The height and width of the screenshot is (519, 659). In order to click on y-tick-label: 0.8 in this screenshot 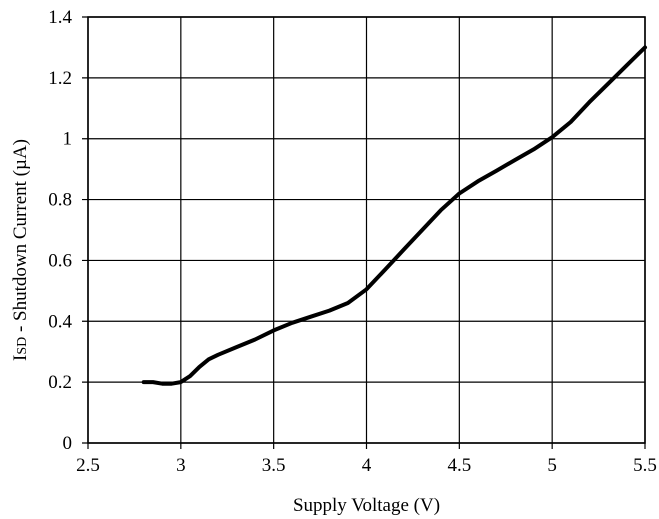, I will do `click(60, 200)`.